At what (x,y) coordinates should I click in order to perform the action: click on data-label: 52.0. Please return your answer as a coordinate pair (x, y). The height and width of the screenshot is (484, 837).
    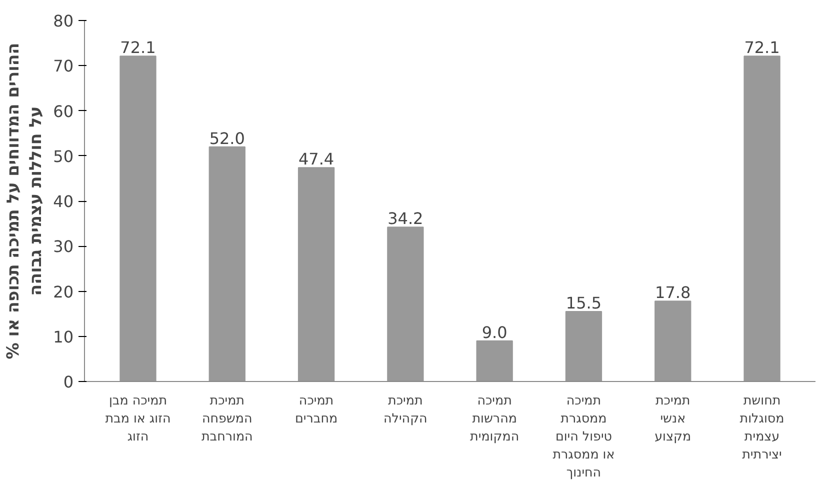
    Looking at the image, I should click on (227, 138).